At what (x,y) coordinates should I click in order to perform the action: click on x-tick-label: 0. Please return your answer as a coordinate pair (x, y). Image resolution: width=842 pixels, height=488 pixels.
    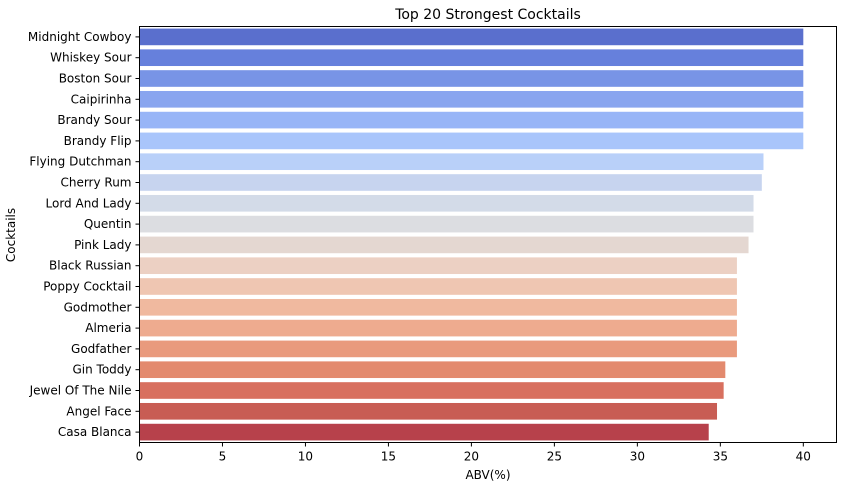
    Looking at the image, I should click on (140, 457).